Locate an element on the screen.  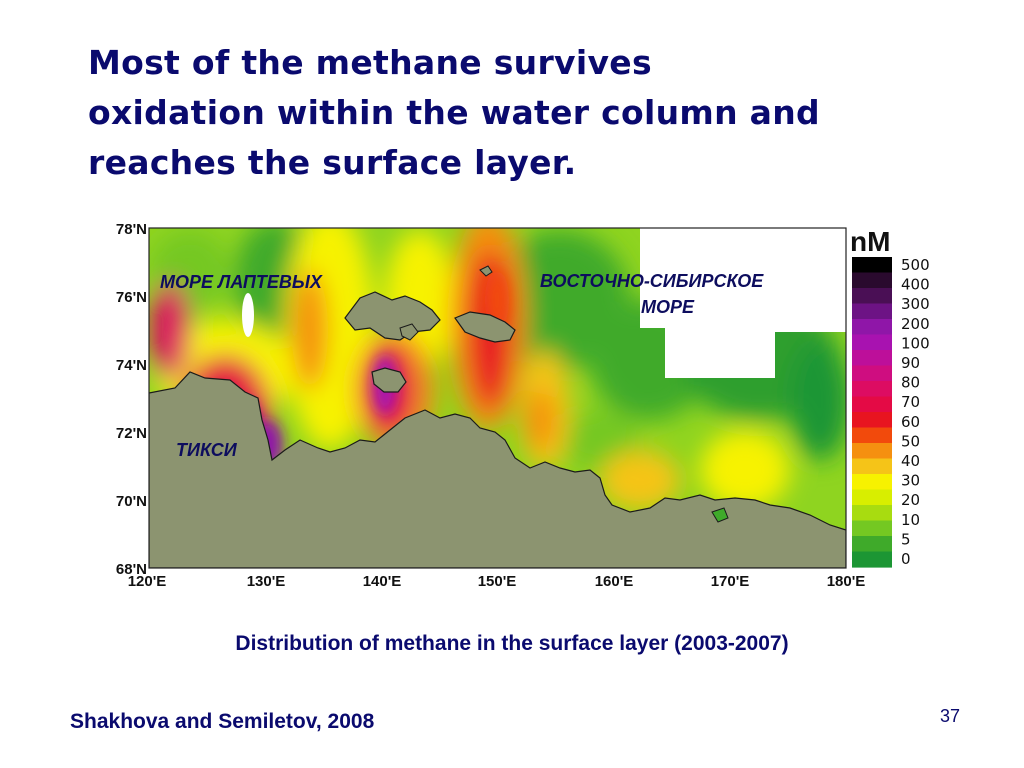
island-bolshoy-lyakhovsky is located at coordinates (389, 380).